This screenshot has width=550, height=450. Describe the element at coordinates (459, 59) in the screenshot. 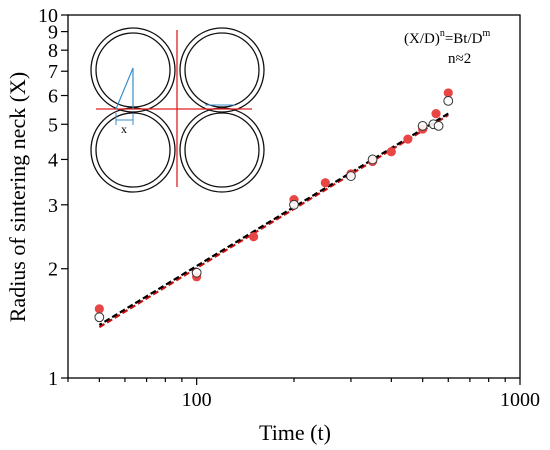

I see `exponent-annotation: n≈2` at that location.